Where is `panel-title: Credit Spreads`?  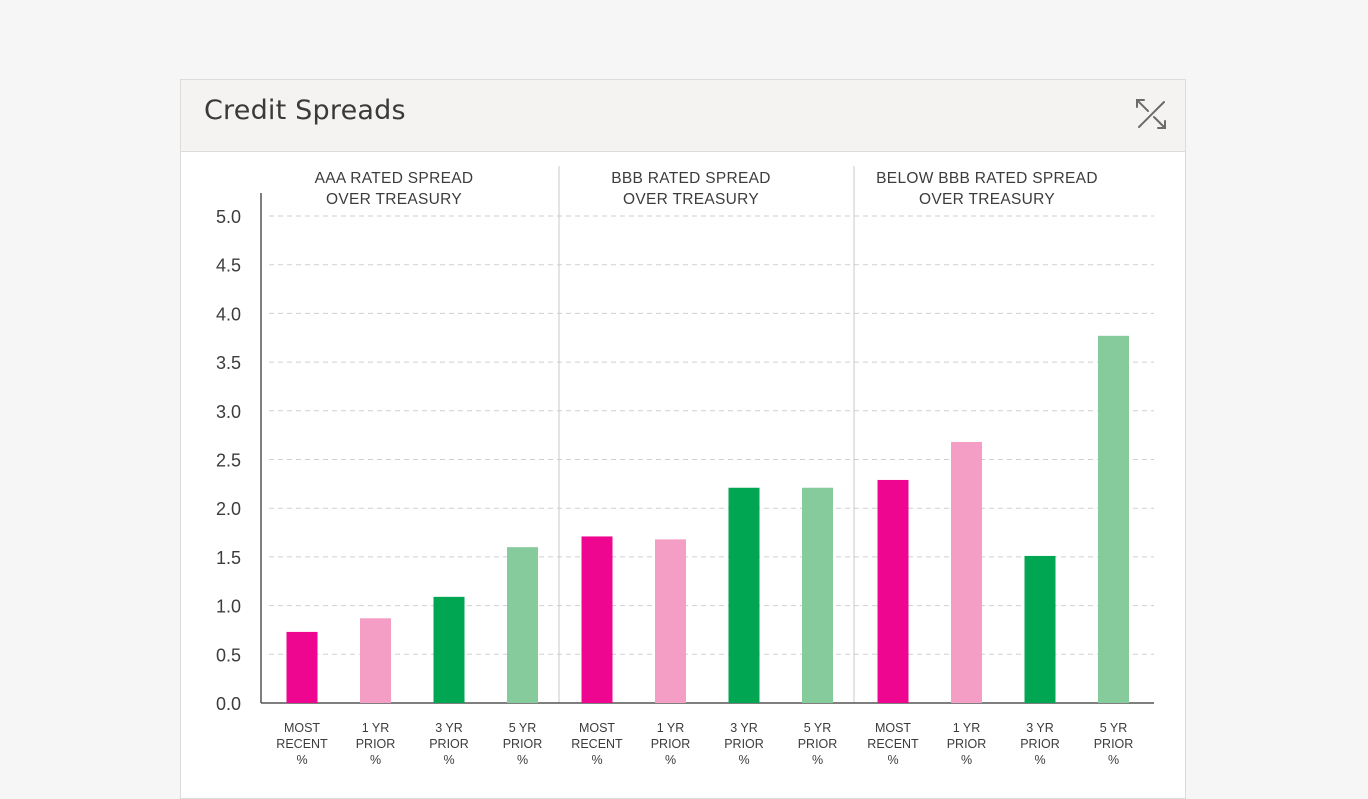 panel-title: Credit Spreads is located at coordinates (305, 110).